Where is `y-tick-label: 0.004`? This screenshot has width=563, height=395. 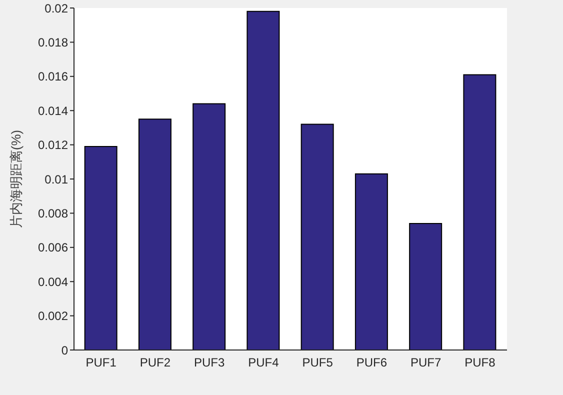 y-tick-label: 0.004 is located at coordinates (53, 281).